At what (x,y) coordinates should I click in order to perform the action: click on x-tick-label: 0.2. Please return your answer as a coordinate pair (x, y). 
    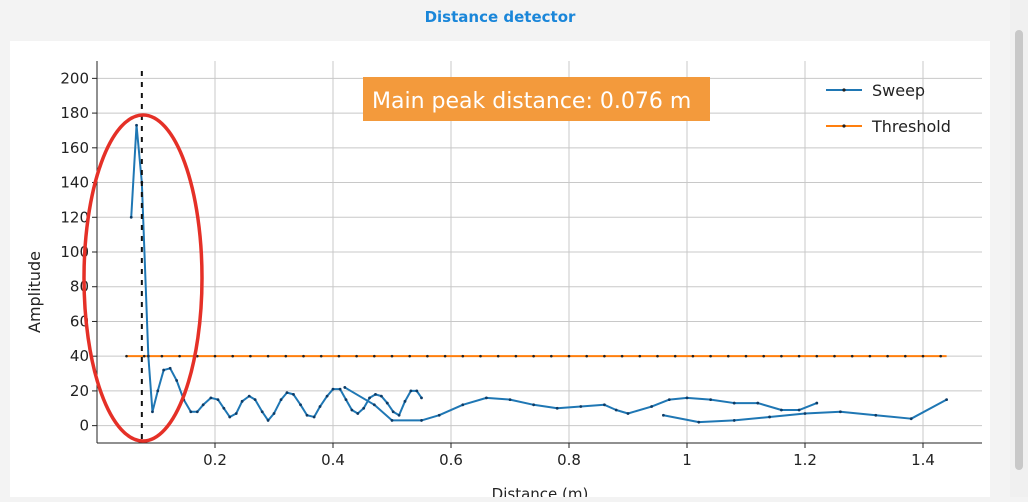
    Looking at the image, I should click on (215, 460).